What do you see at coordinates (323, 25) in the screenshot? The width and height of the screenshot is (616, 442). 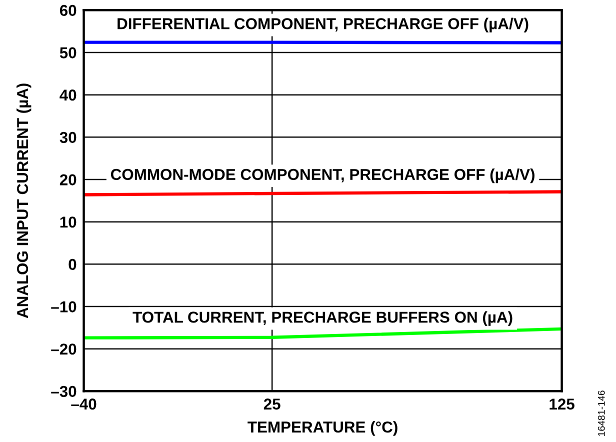 I see `series-label: DIFFERENTIAL COMPONENT, PRECHARGE OFF (µA/V)` at bounding box center [323, 25].